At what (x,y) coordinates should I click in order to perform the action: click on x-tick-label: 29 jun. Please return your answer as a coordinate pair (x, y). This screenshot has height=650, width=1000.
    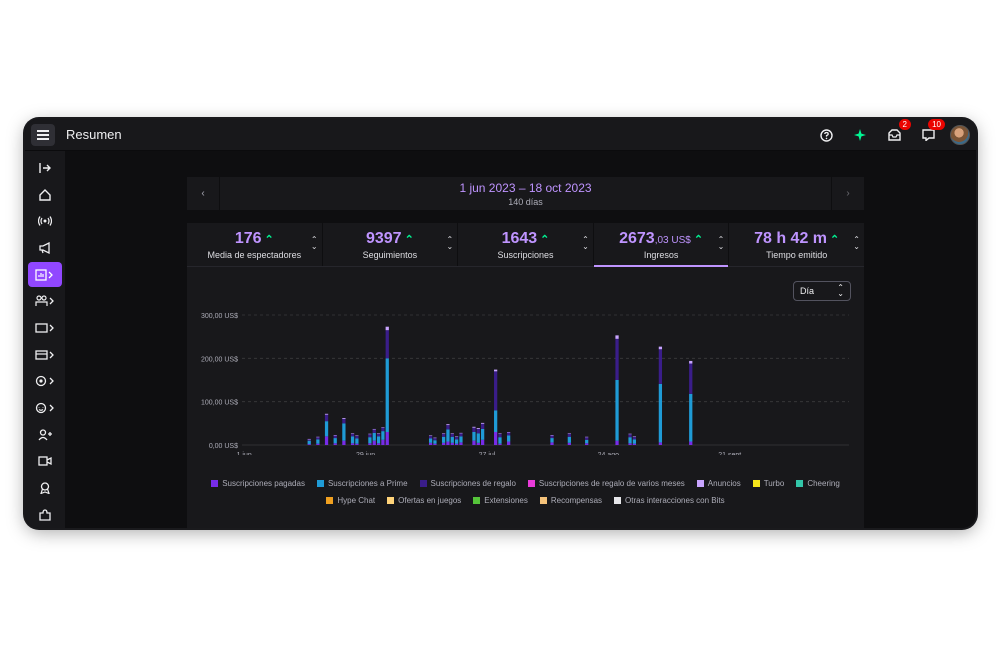
    Looking at the image, I should click on (365, 453).